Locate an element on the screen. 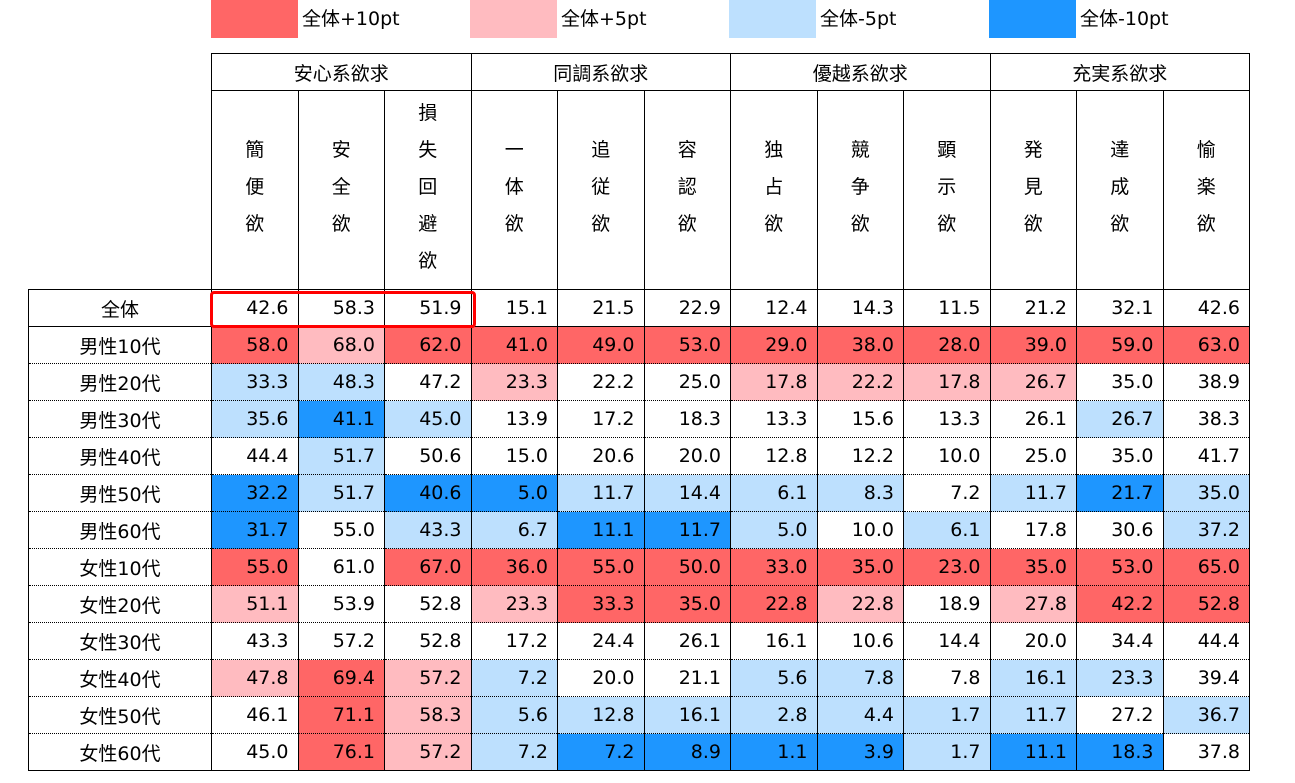  value-cell: 45.0 is located at coordinates (428, 419).